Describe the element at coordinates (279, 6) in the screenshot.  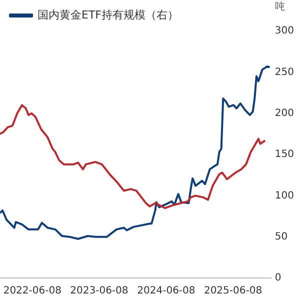
I see `y-axis-title: 吨` at that location.